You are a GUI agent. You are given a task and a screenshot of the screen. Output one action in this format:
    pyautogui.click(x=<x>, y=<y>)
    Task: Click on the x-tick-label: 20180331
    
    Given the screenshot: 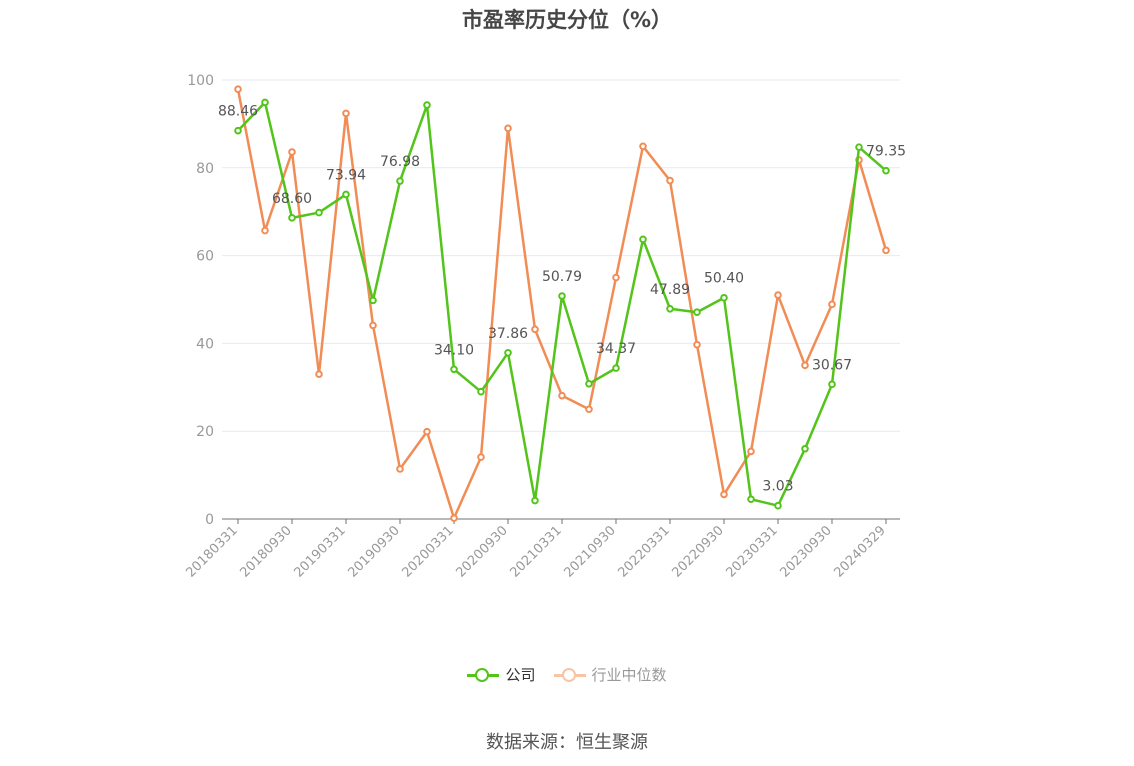 What is the action you would take?
    pyautogui.click(x=211, y=551)
    